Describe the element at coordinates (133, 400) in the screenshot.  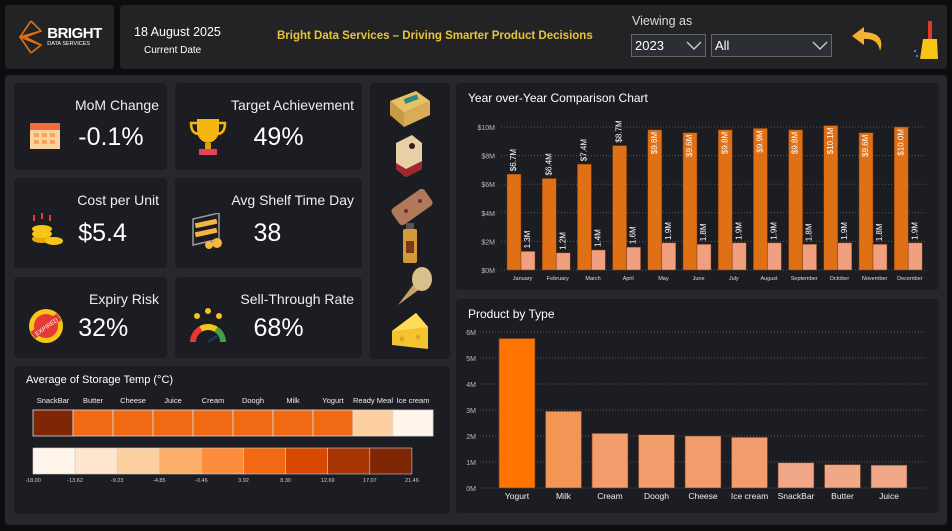
I see `heatmap-column-label: Cheese` at that location.